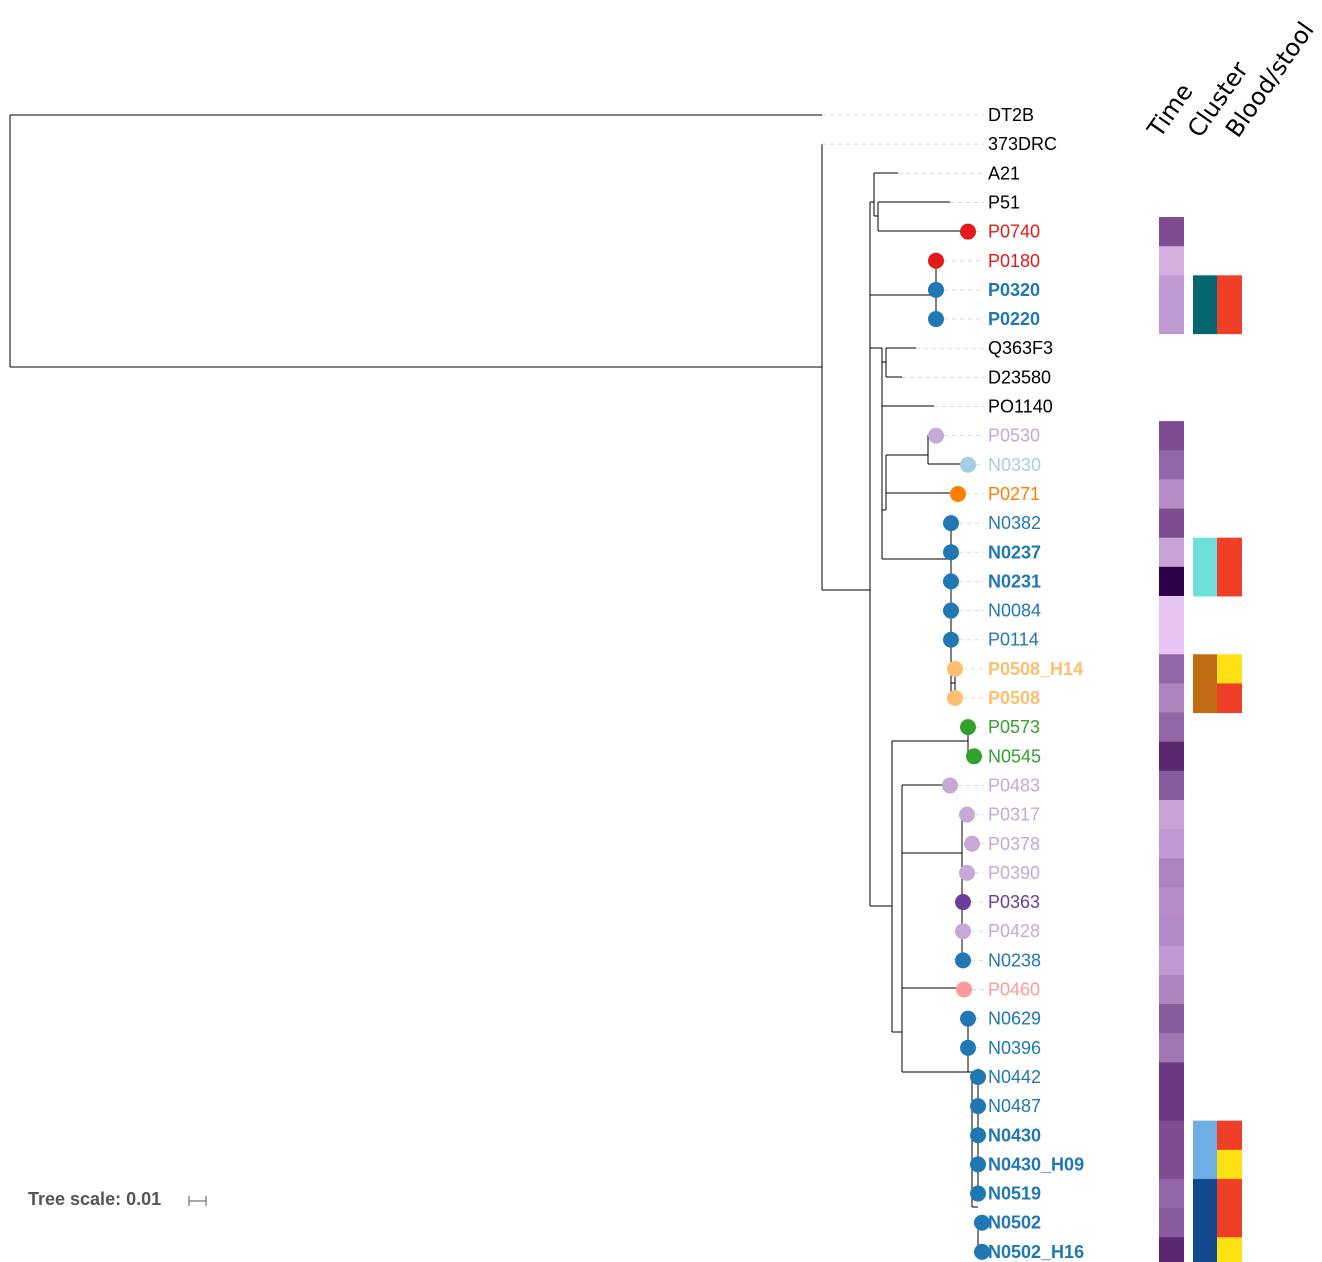 This screenshot has height=1262, width=1322. Describe the element at coordinates (1014, 902) in the screenshot. I see `tip-label: P0363` at that location.